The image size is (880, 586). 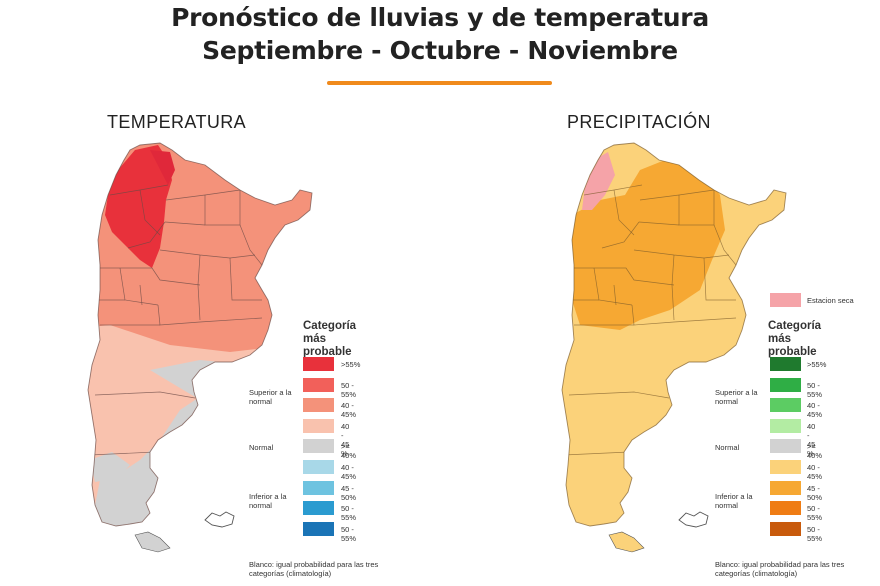 What do you see at coordinates (785, 300) in the screenshot?
I see `dry-season-swatch` at bounding box center [785, 300].